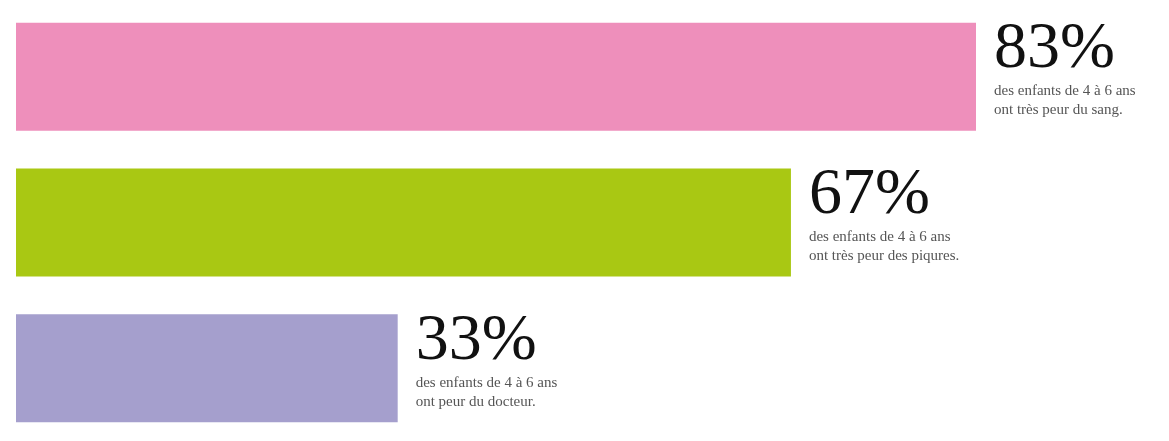  What do you see at coordinates (1065, 100) in the screenshot?
I see `text: des enfants de 4 à 6 ans ont très peur du sang.` at bounding box center [1065, 100].